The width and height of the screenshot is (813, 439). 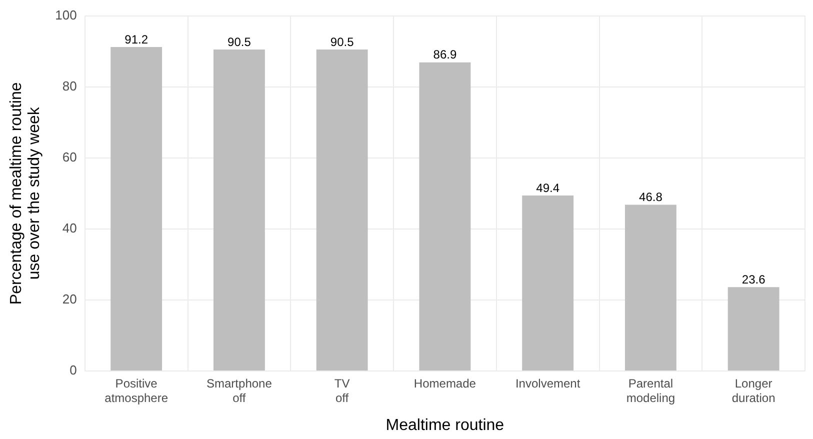 I want to click on x-tick-label: Longer duration, so click(x=754, y=390).